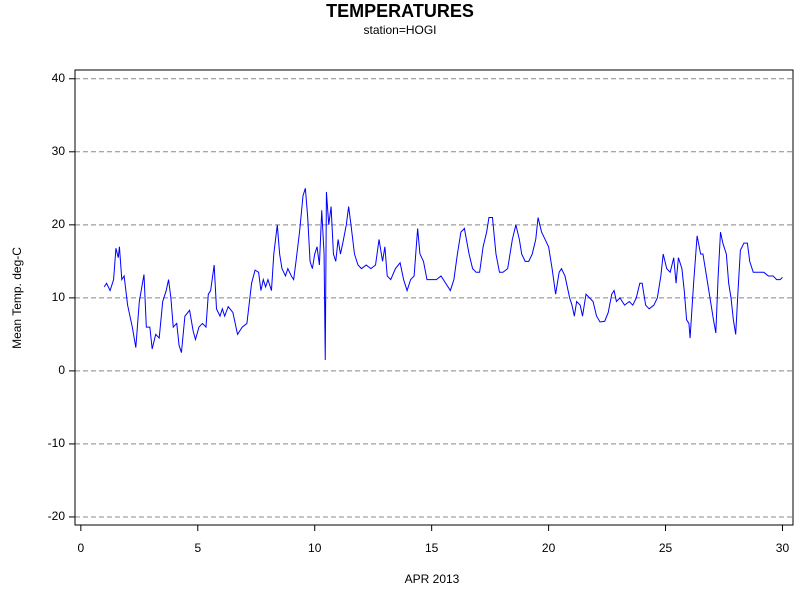 Image resolution: width=800 pixels, height=600 pixels. What do you see at coordinates (432, 548) in the screenshot?
I see `x-tick-label: 15` at bounding box center [432, 548].